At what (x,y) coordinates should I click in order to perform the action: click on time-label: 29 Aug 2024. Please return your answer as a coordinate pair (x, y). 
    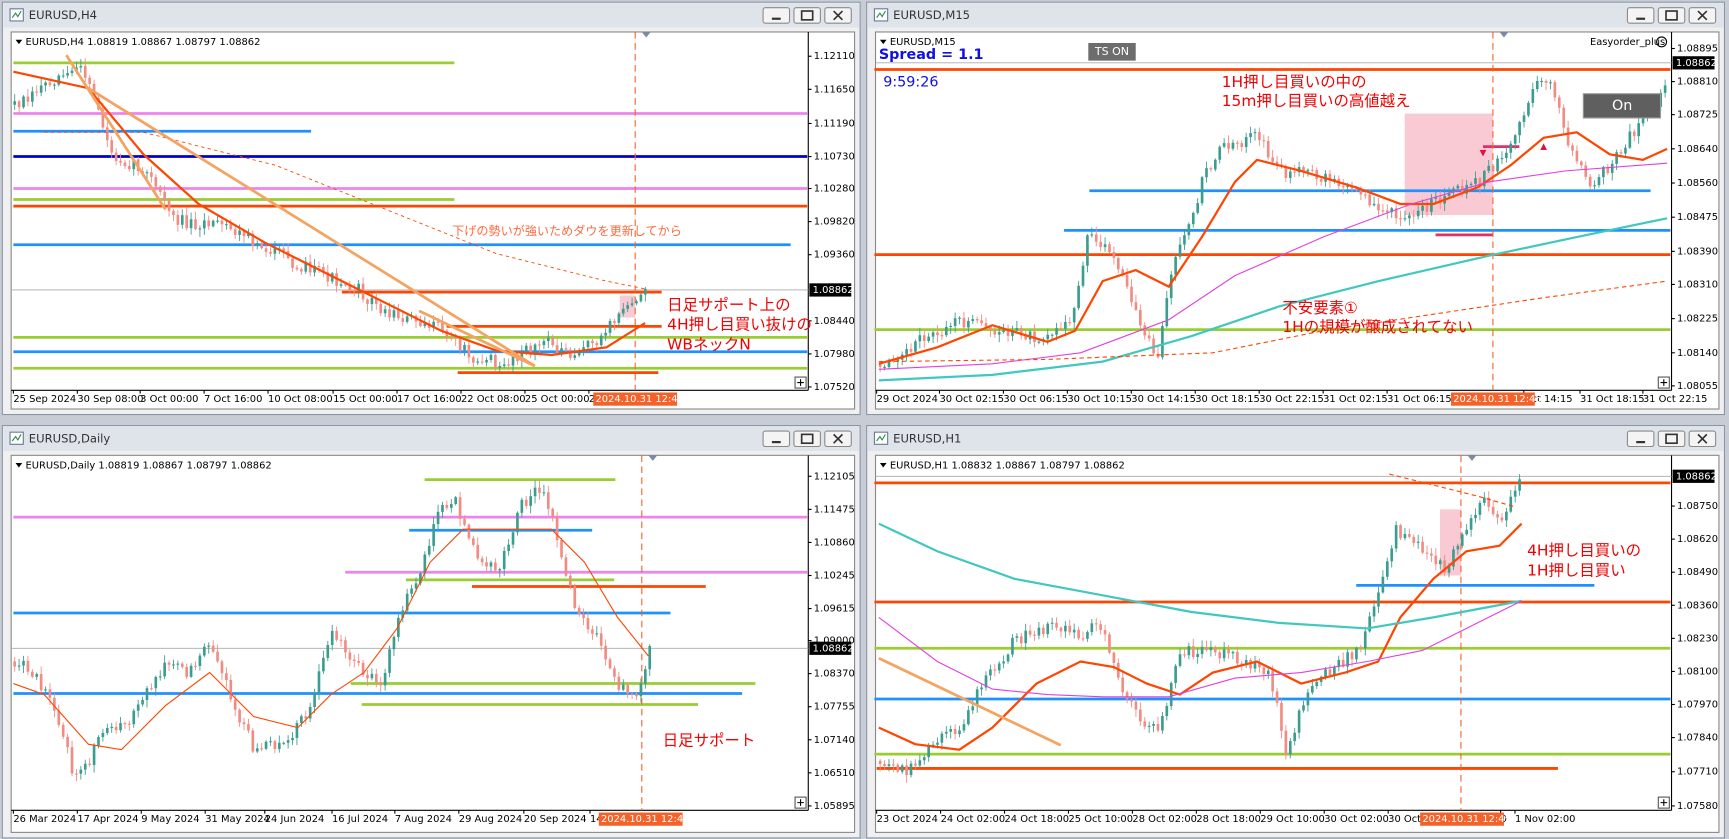
    Looking at the image, I should click on (490, 819).